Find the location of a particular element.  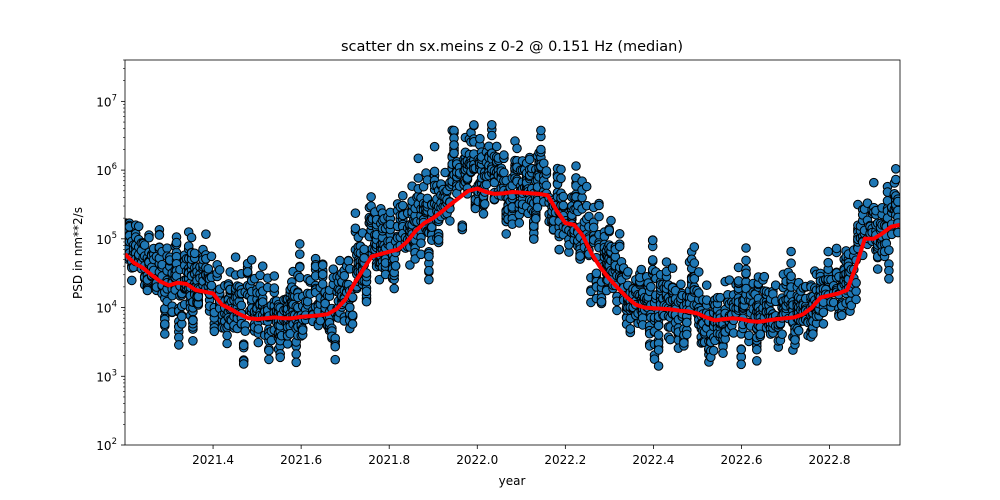

y-tick-label: 10⁷ is located at coordinates (106, 101).